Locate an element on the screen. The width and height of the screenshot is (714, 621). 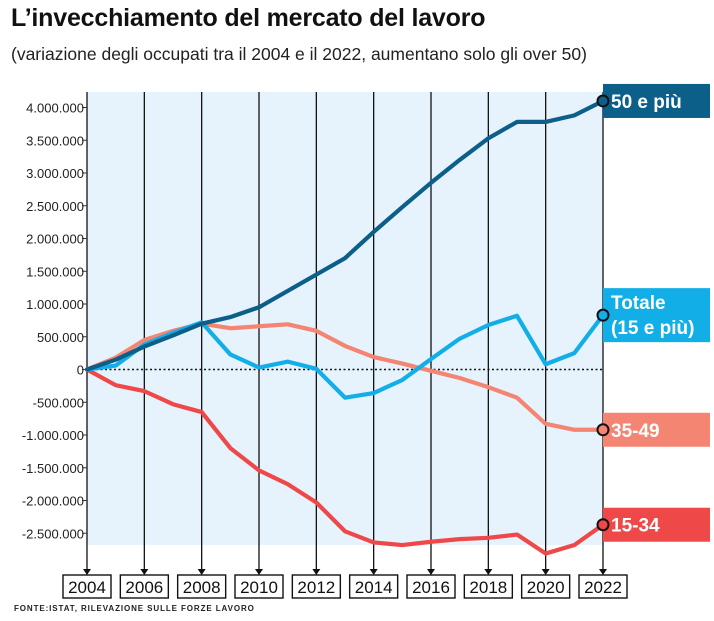
x-tick-2020: 2020 is located at coordinates (545, 586).